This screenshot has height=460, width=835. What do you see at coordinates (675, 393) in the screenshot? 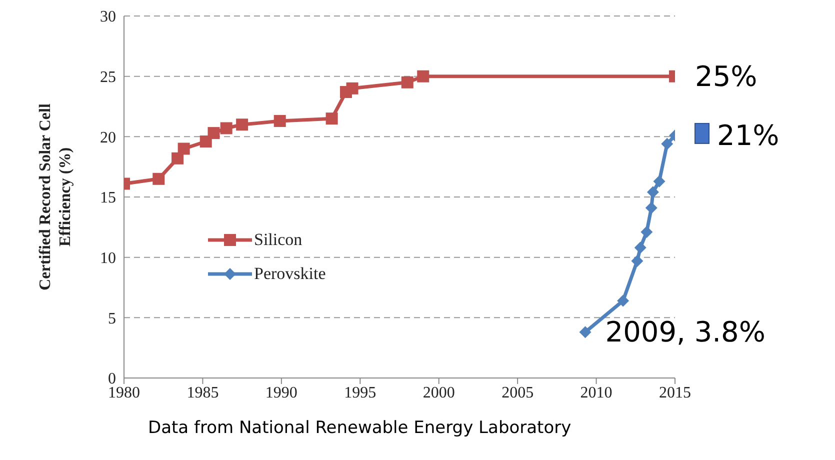
I see `x-tick-label: 2015` at bounding box center [675, 393].